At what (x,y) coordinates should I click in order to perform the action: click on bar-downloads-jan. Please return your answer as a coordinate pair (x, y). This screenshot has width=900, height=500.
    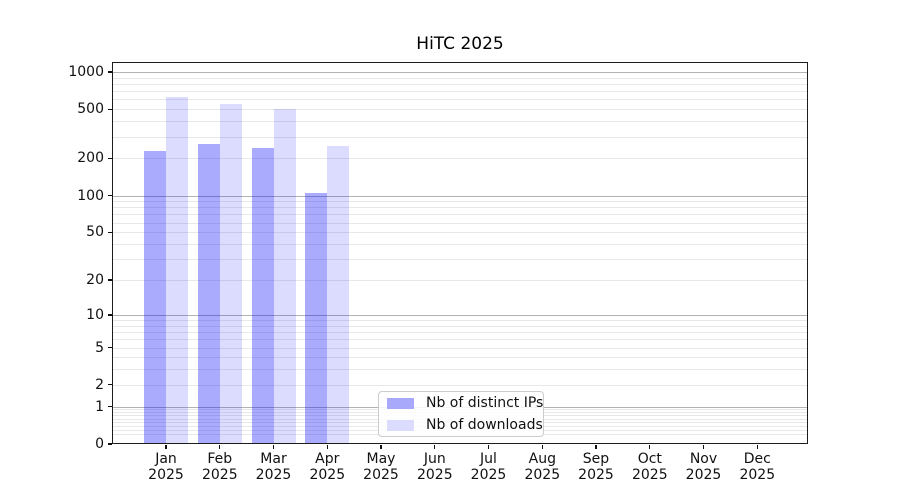
    Looking at the image, I should click on (177, 270).